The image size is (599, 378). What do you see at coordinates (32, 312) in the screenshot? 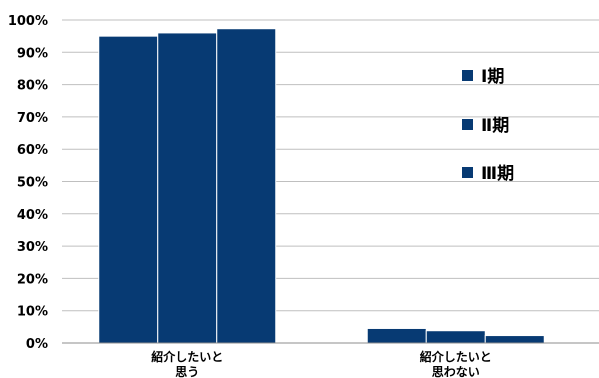
I see `y-tick-label: 10%` at bounding box center [32, 312].